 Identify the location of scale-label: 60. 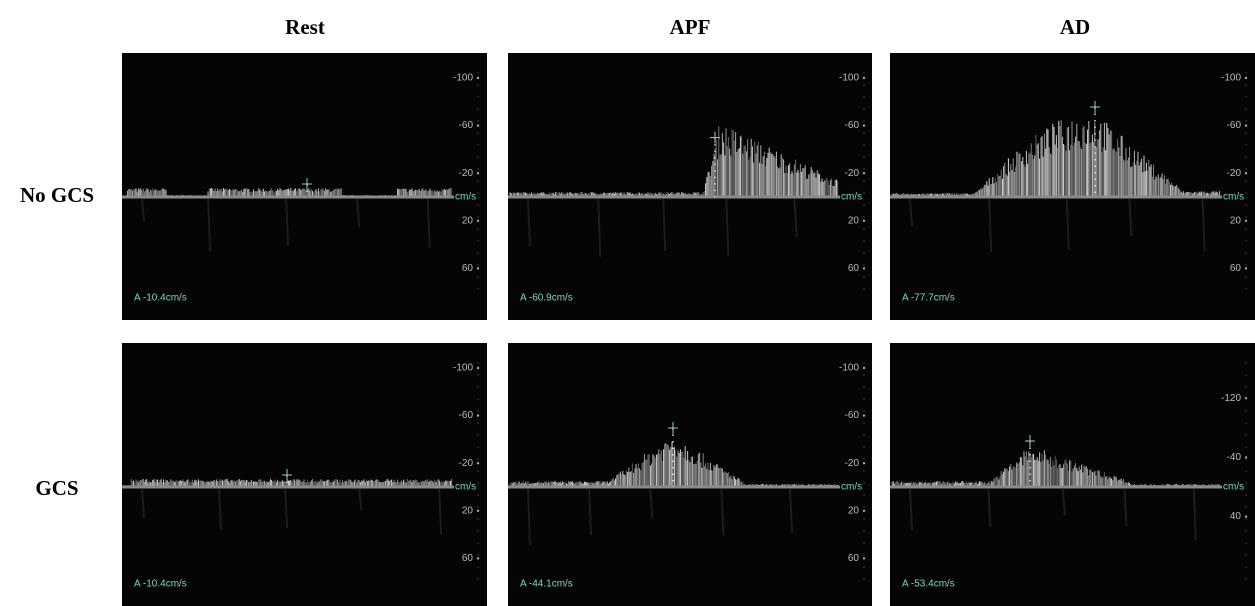
(1236, 268).